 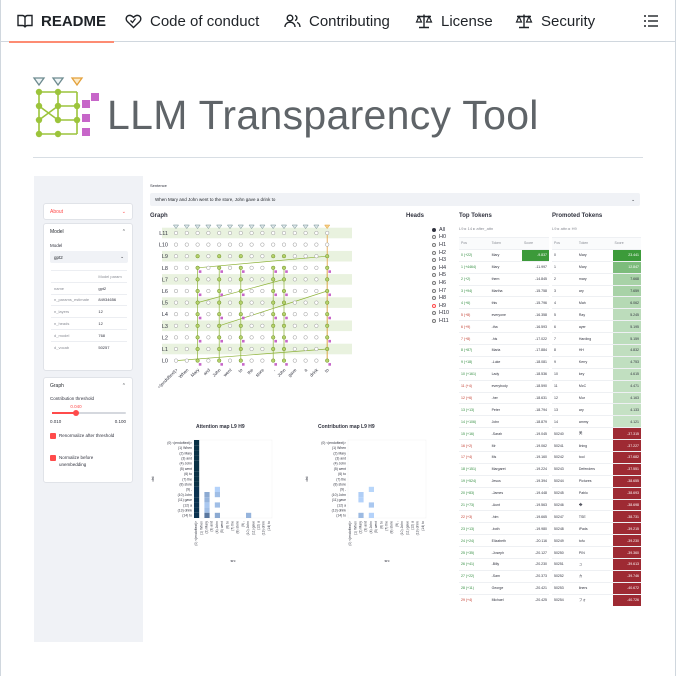 What do you see at coordinates (504, 588) in the screenshot?
I see `table-row: 28 (+11) George -20.421` at bounding box center [504, 588].